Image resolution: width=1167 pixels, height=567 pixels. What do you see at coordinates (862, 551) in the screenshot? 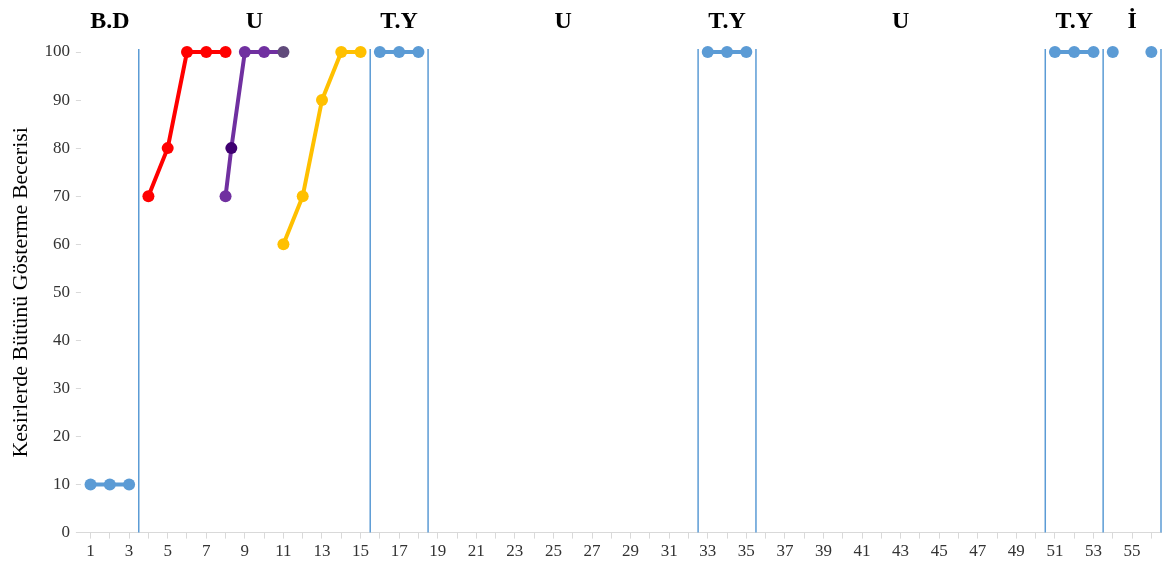
I see `x-tick-label: 41` at bounding box center [862, 551].